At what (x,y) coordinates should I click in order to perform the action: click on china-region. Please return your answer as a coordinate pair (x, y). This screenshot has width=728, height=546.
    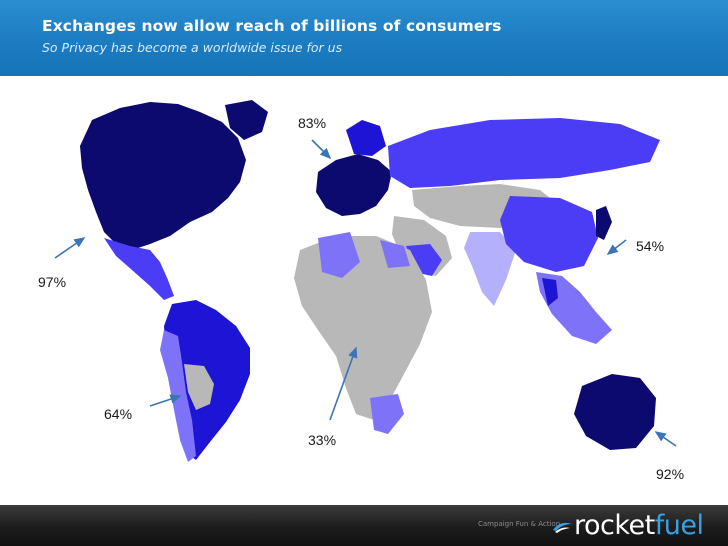
    Looking at the image, I should click on (549, 234).